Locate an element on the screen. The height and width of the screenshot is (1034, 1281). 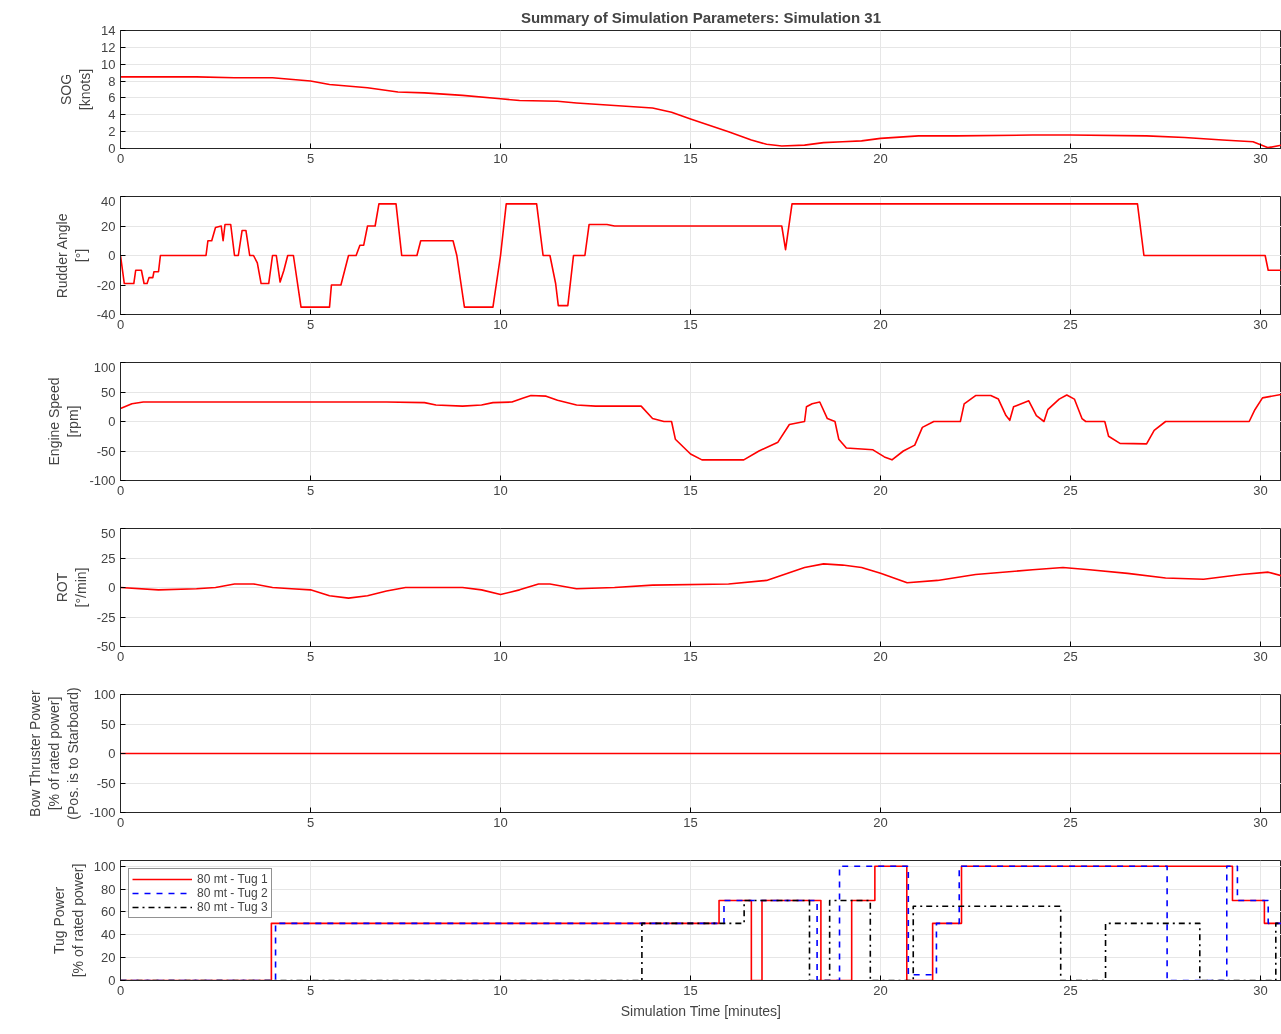
y-tick-label: 25 is located at coordinates (108, 558).